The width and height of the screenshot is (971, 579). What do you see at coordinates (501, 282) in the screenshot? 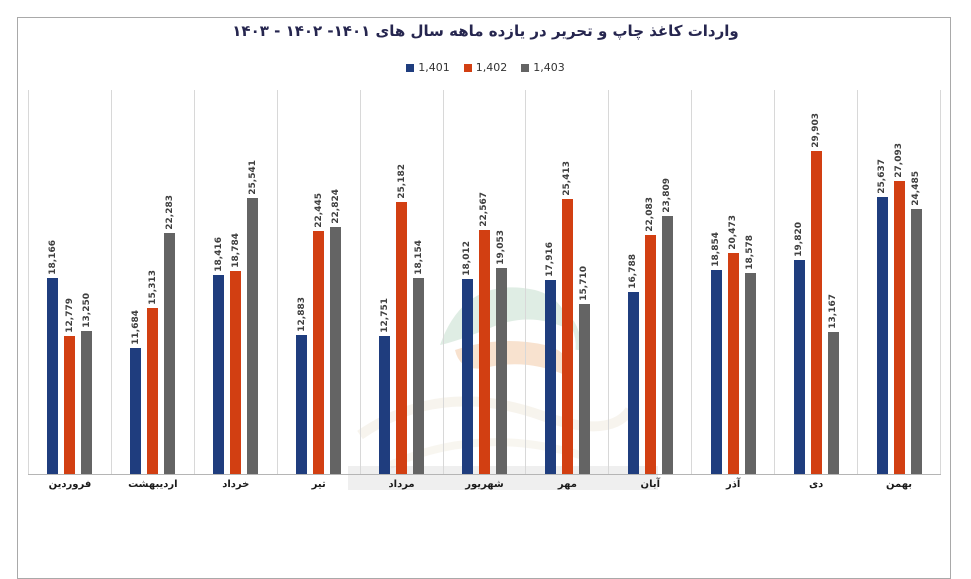
I see `bar-column: 19,053` at bounding box center [501, 282].